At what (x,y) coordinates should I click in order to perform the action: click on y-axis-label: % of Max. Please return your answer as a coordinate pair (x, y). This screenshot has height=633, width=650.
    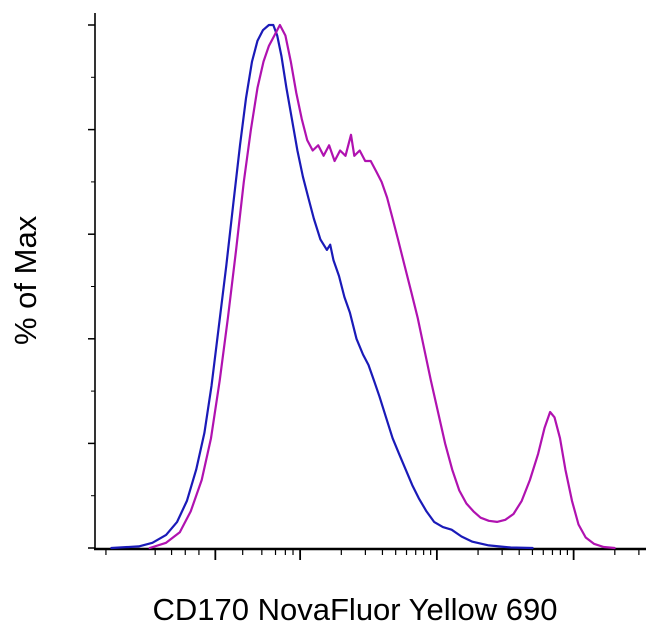
    Looking at the image, I should click on (25, 280).